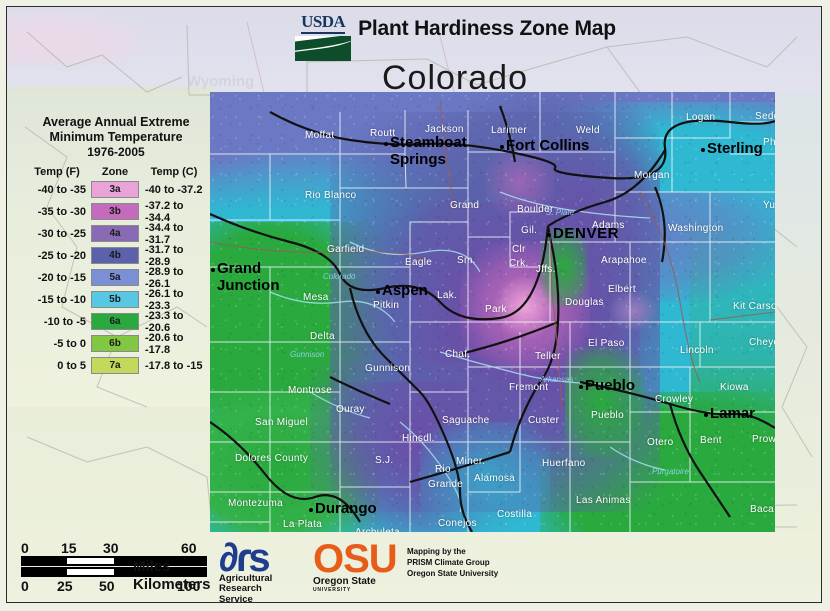  I want to click on county-label: Miner., so click(471, 461).